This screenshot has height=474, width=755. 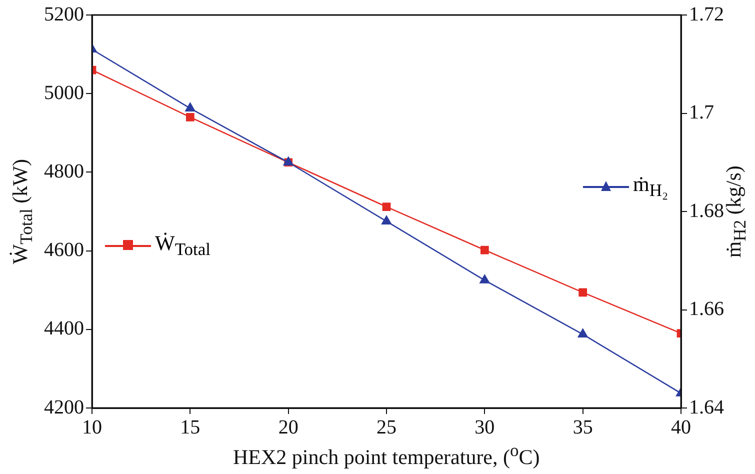 What do you see at coordinates (706, 211) in the screenshot?
I see `y2-tick-label: 1.68` at bounding box center [706, 211].